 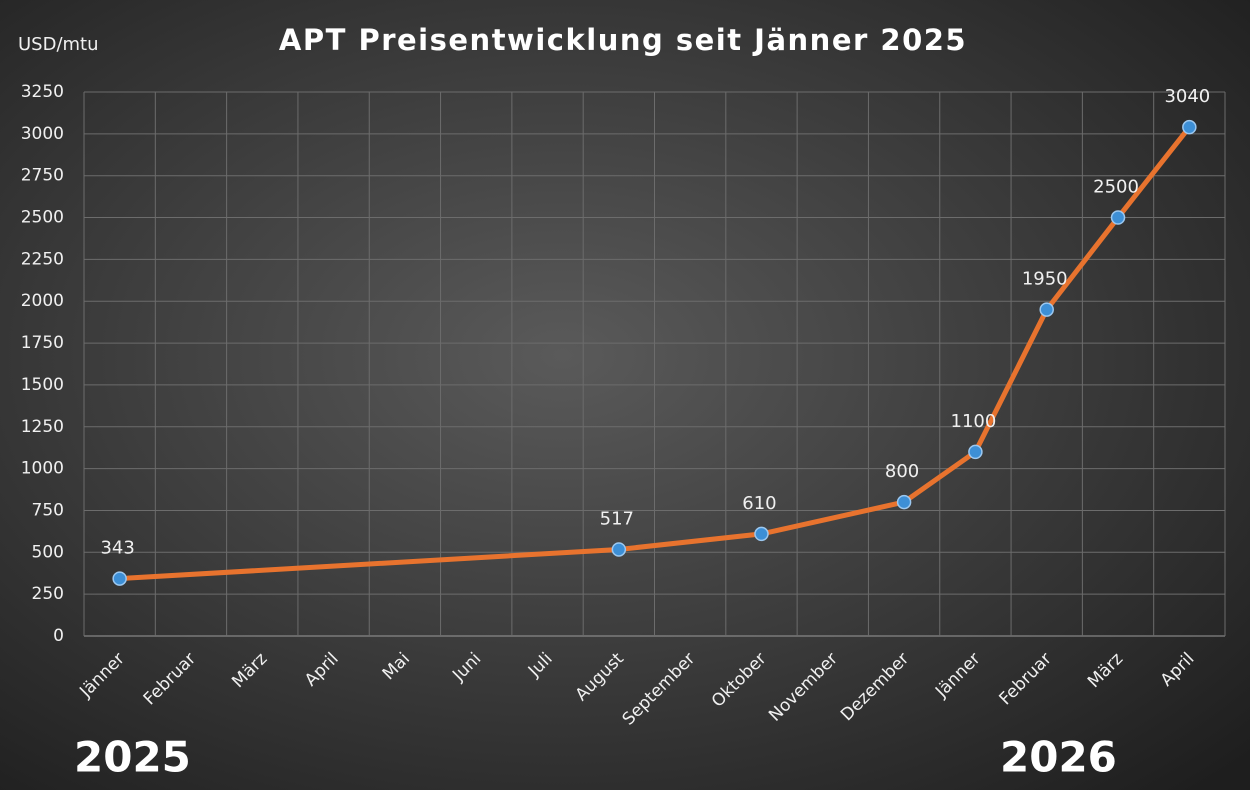 I want to click on y-tick-label: 0, so click(x=58, y=636).